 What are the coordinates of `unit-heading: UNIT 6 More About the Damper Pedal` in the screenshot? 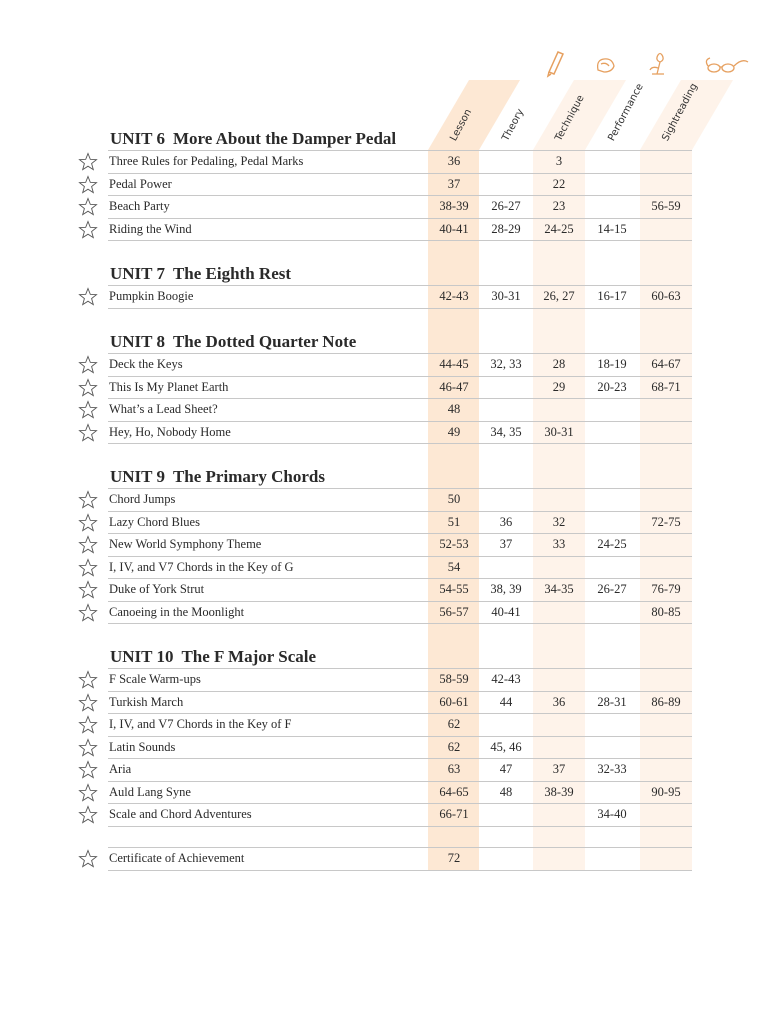 It's located at (253, 139).